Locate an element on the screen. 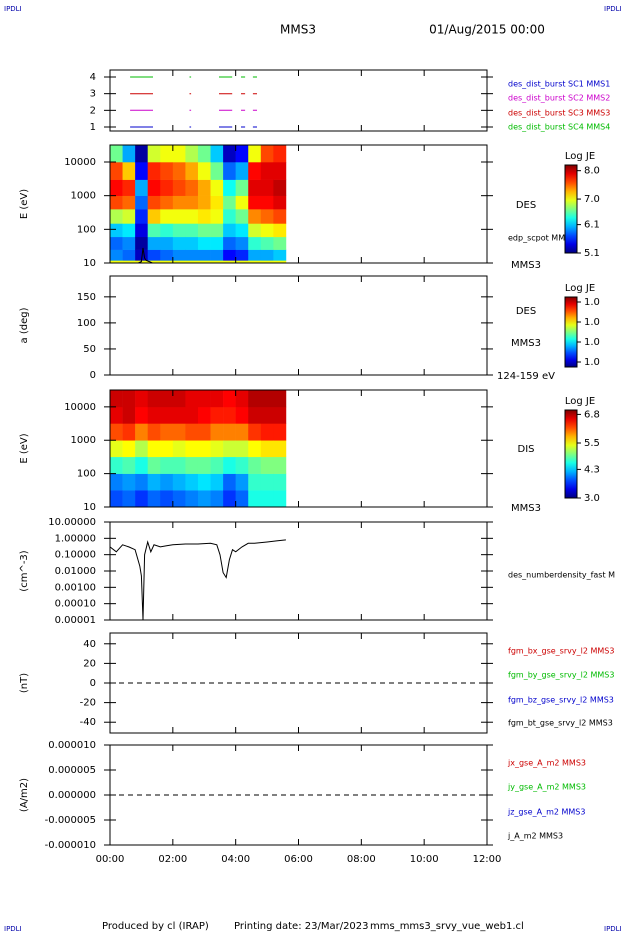 This screenshot has height=934, width=630. y-tick-label: 0.00100 is located at coordinates (75, 587).